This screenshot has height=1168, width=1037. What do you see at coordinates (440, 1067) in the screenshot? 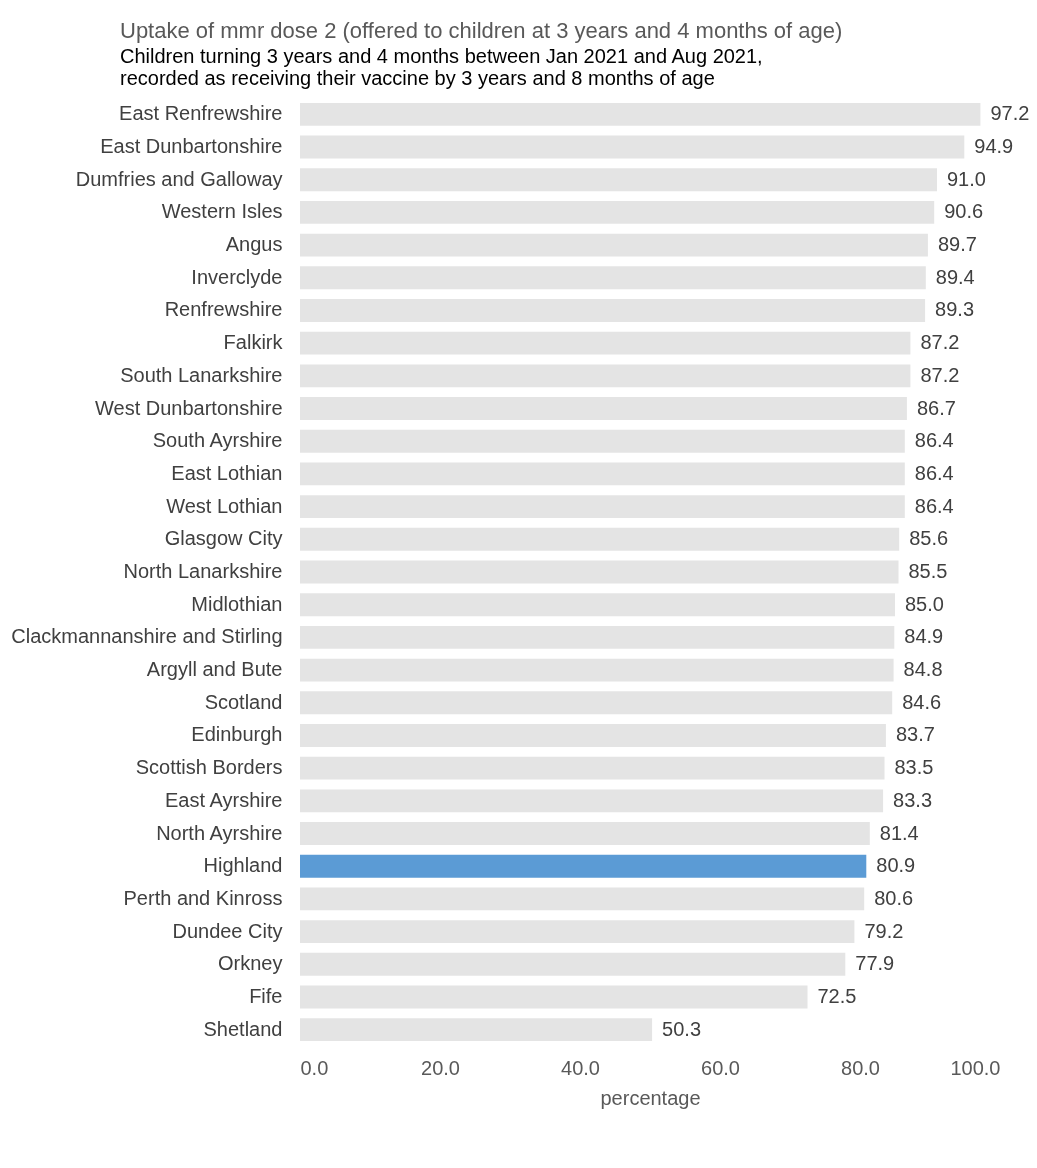
I see `x-tick-label: 20.0` at bounding box center [440, 1067].